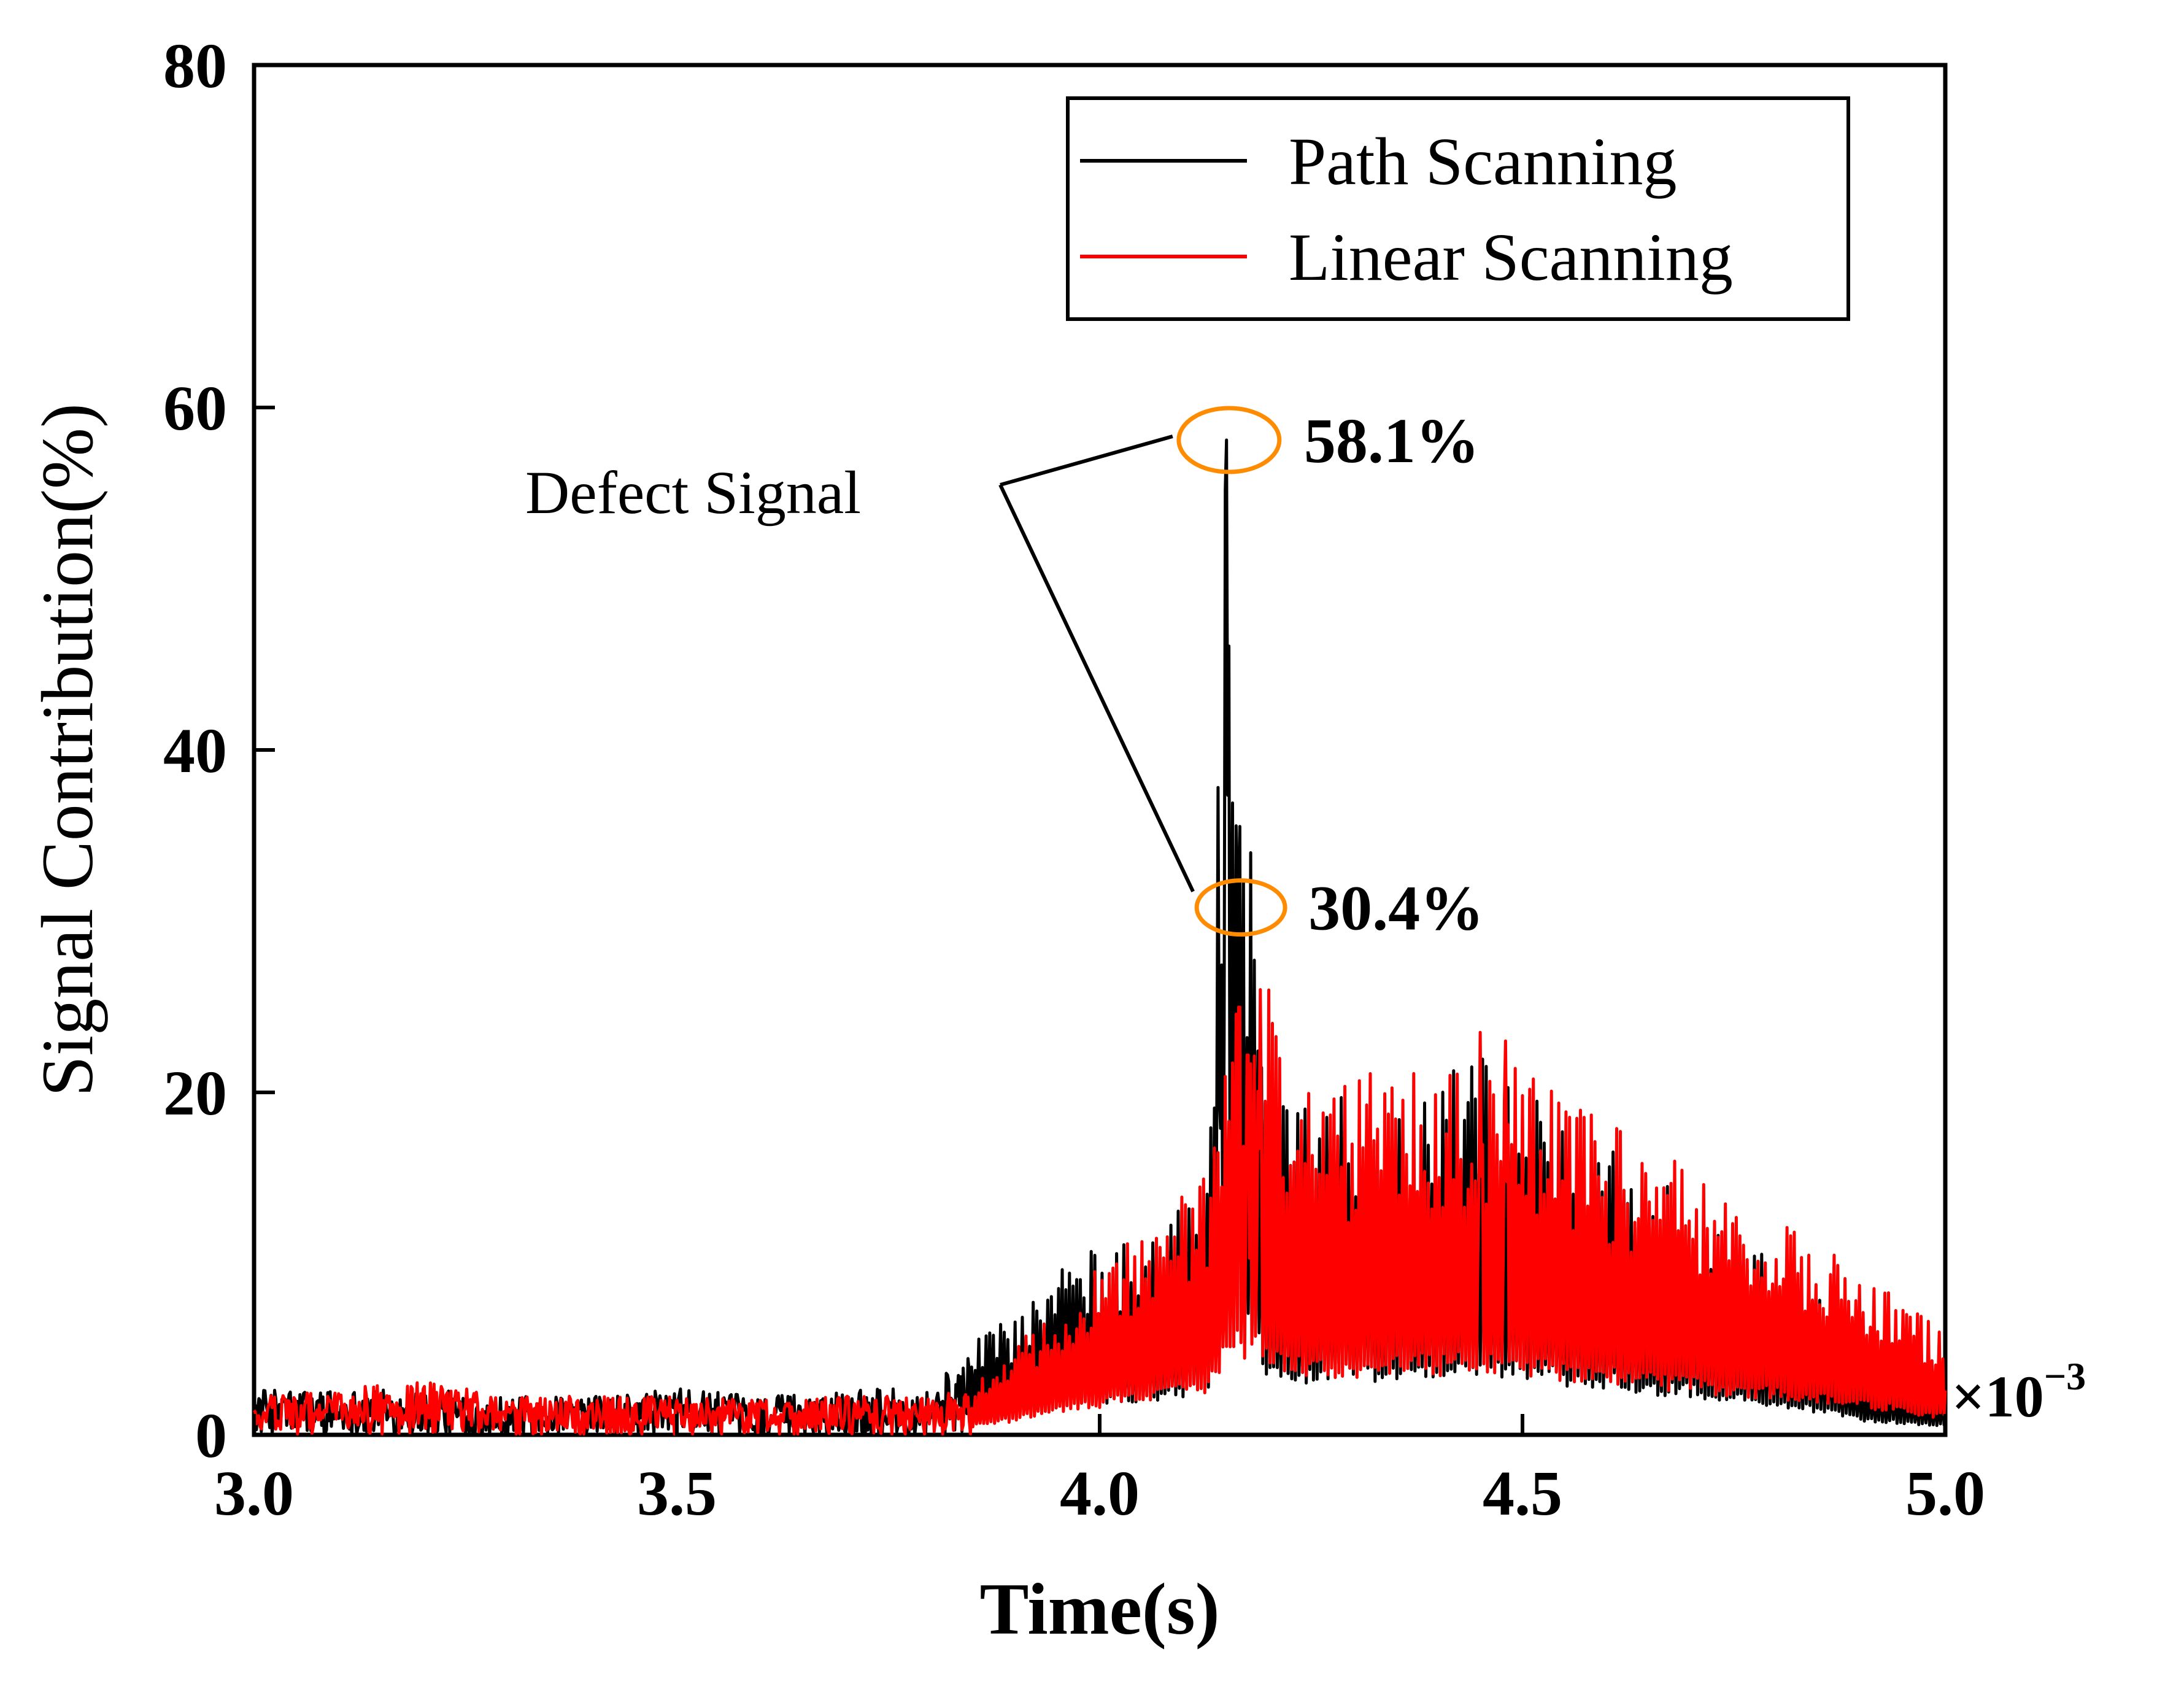 The height and width of the screenshot is (1684, 2184). What do you see at coordinates (1229, 440) in the screenshot?
I see `marker-ellipse-high` at bounding box center [1229, 440].